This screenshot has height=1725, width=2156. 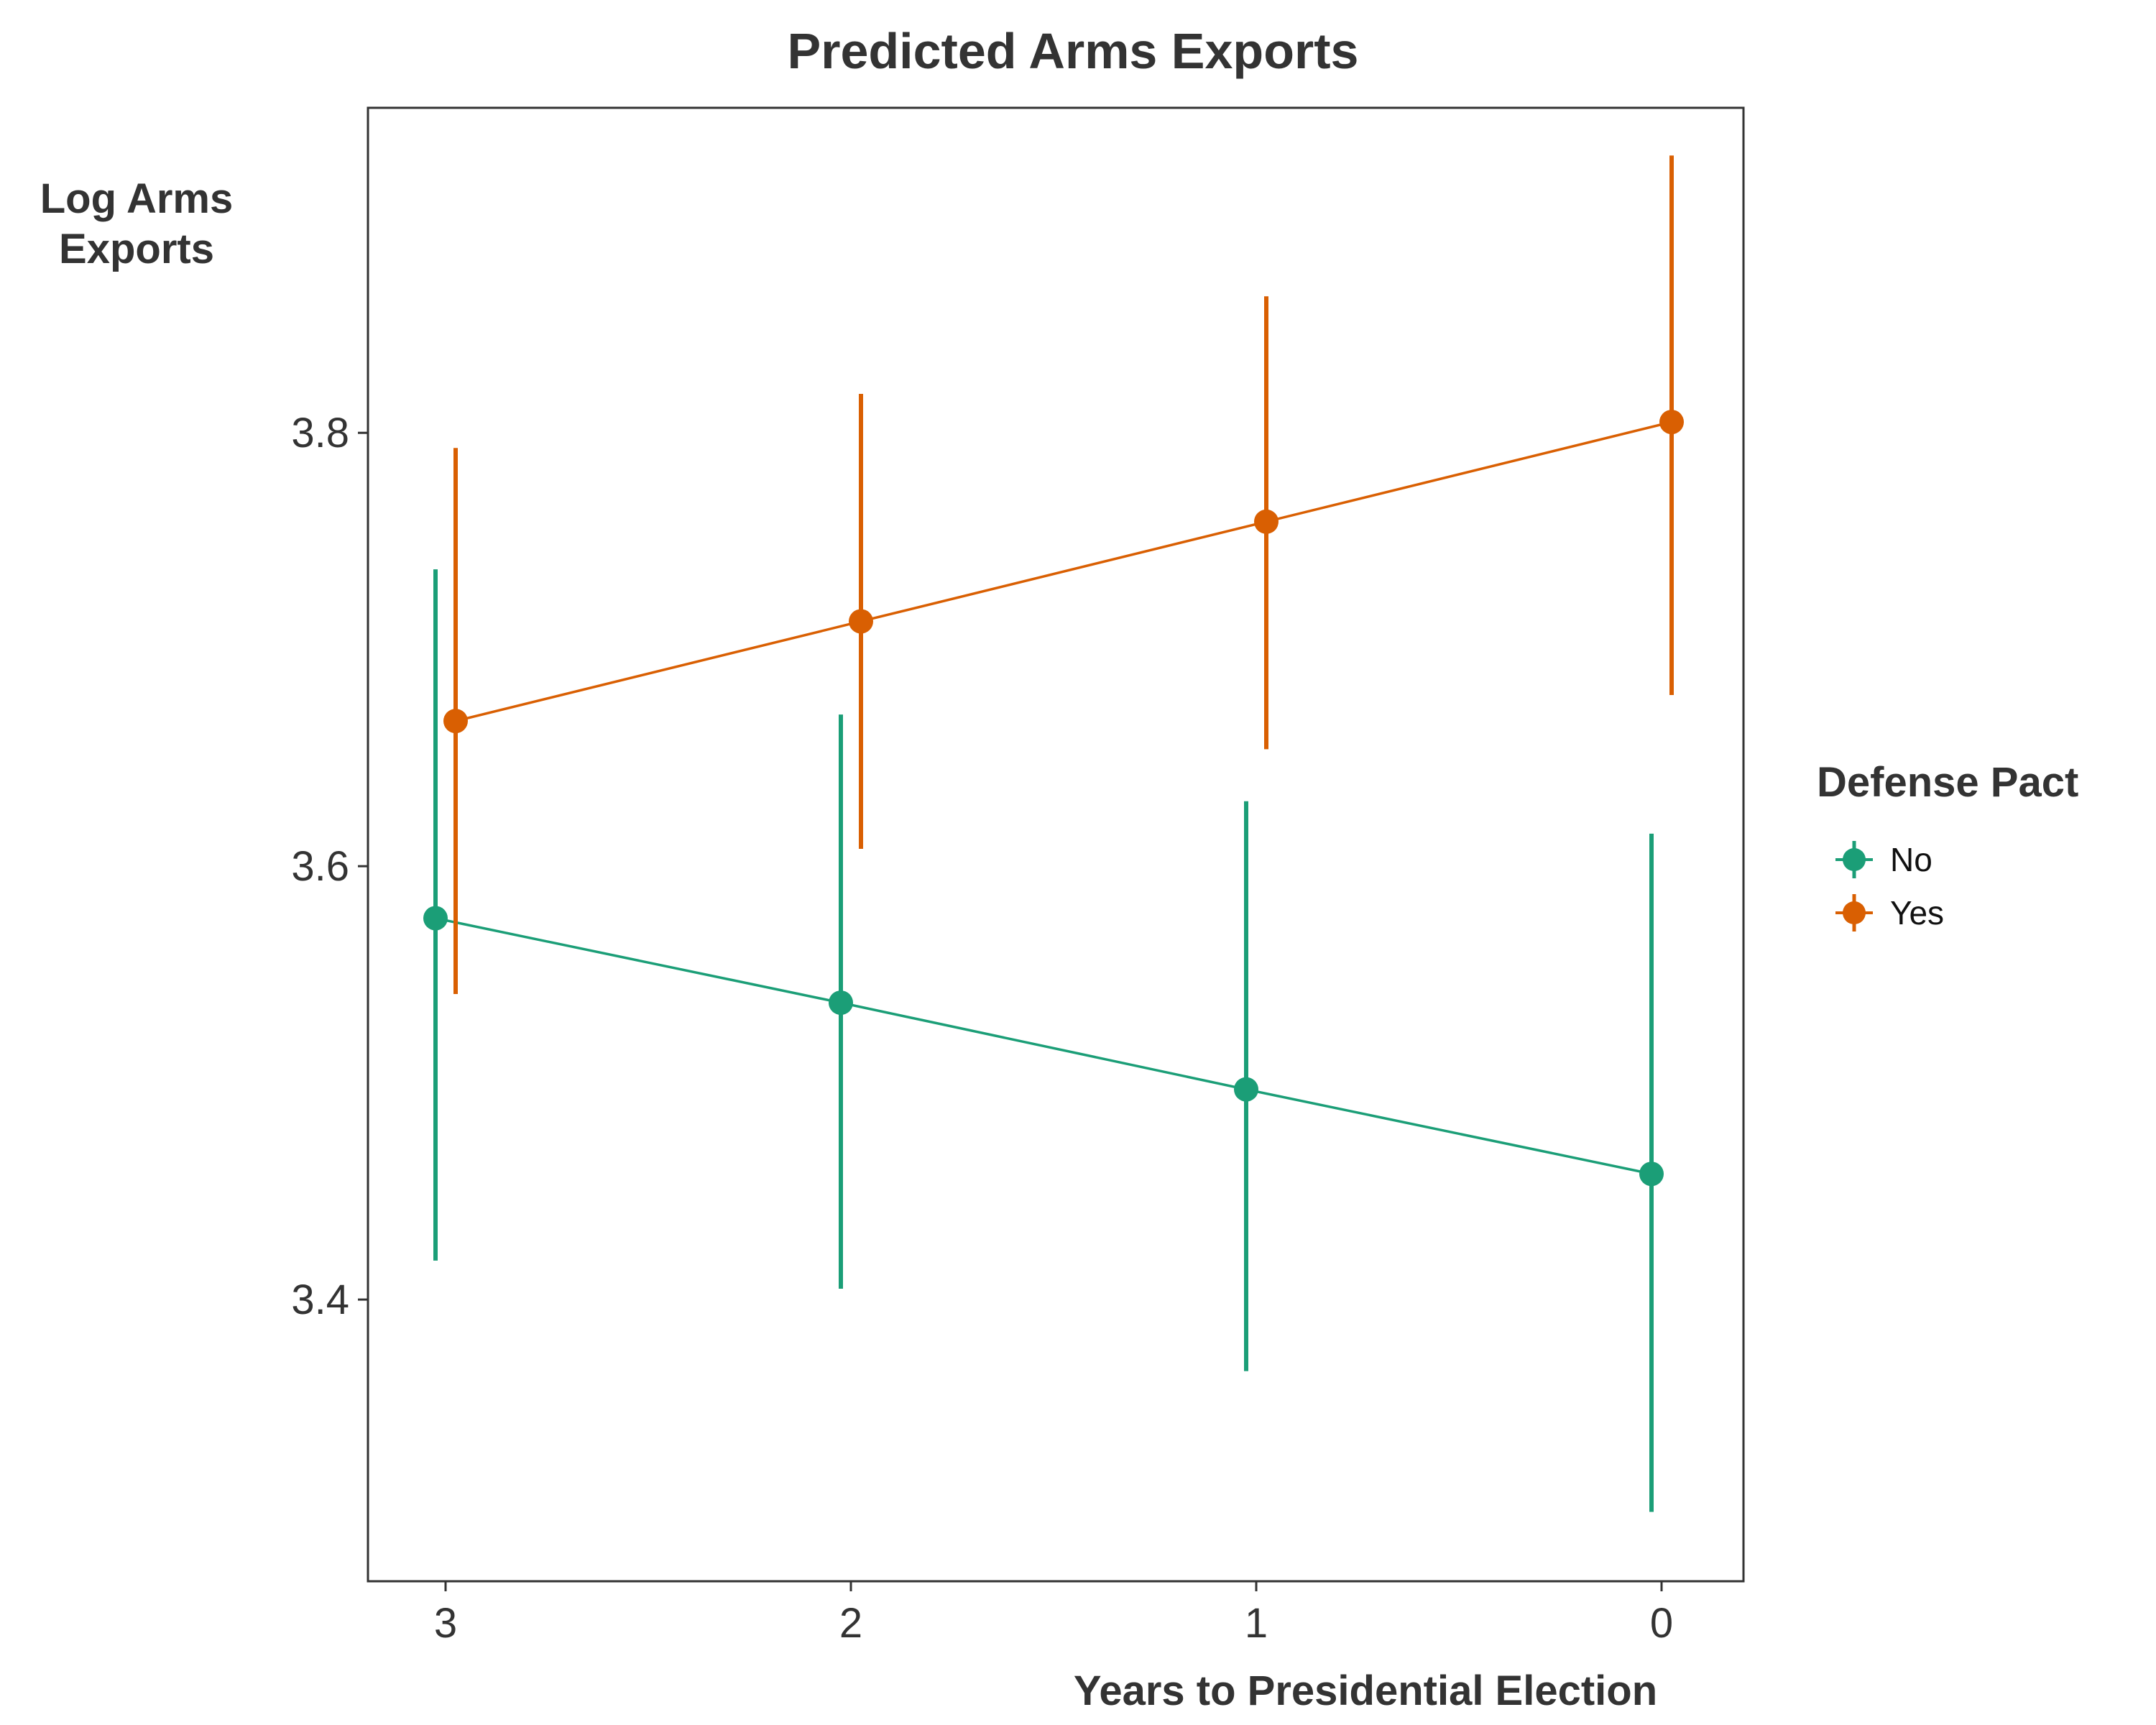 What do you see at coordinates (320, 433) in the screenshot?
I see `y-tick-label: 3.8` at bounding box center [320, 433].